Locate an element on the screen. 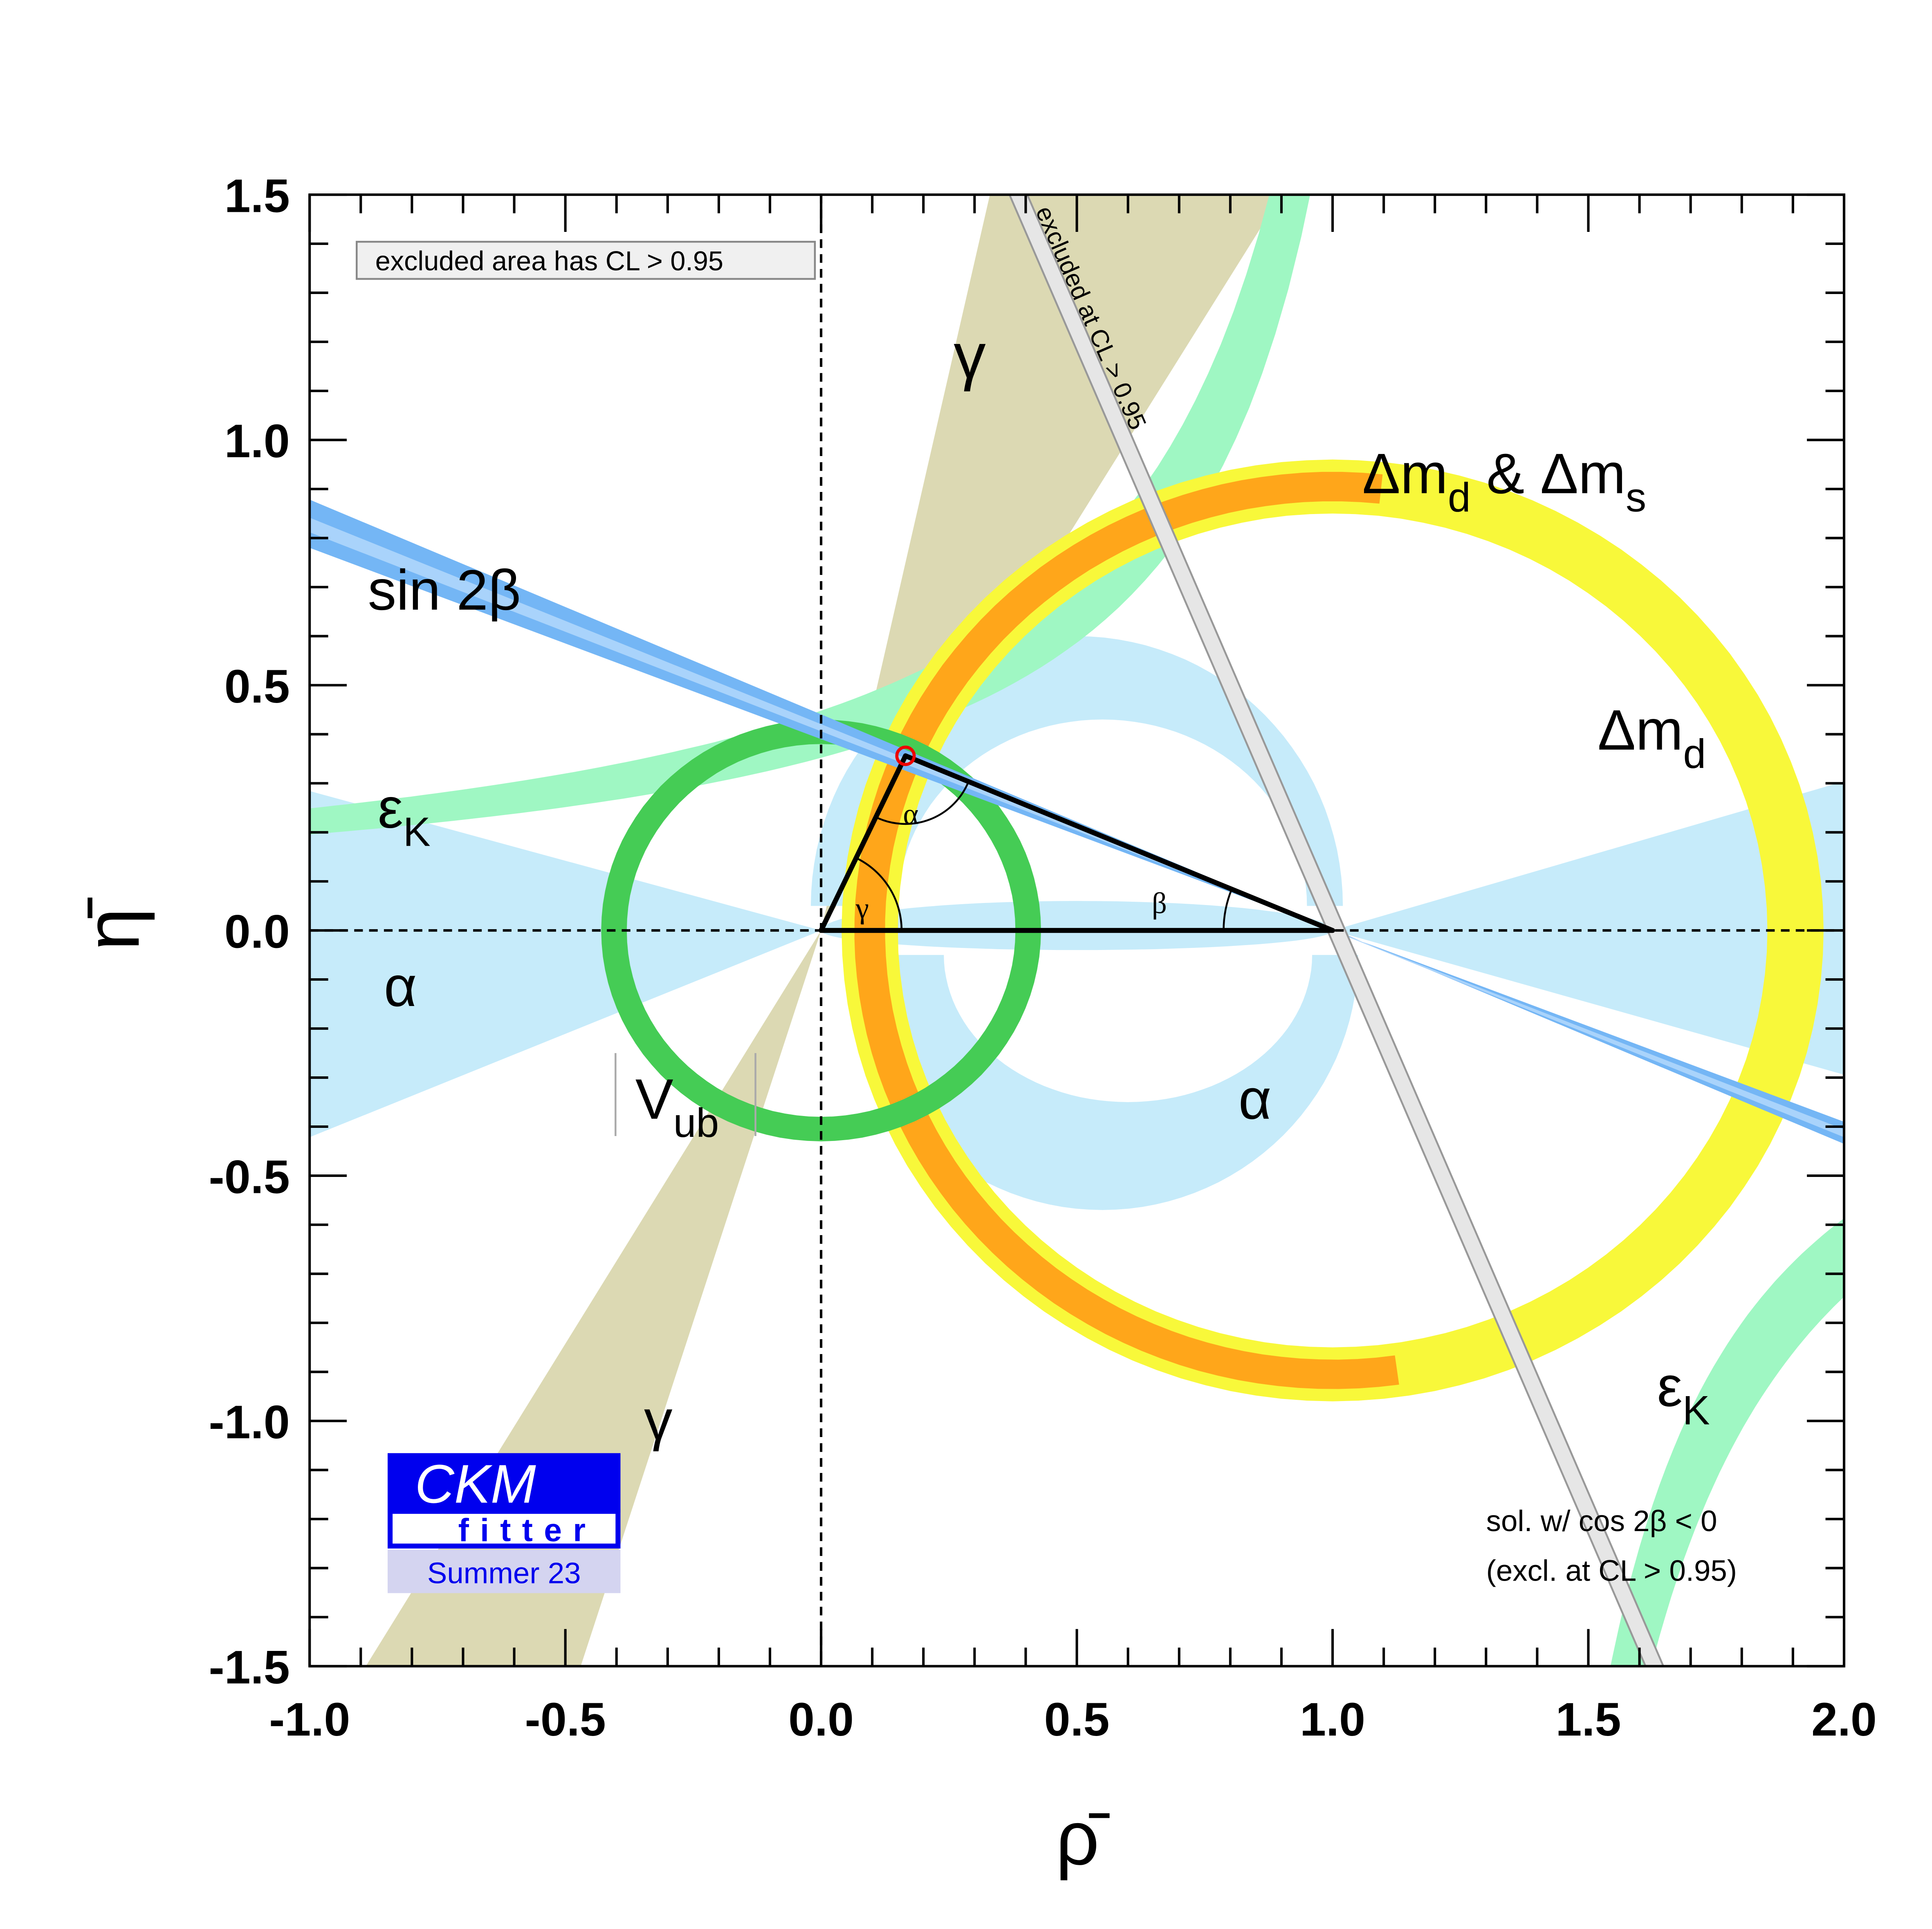  y-tick-label: -1.0 is located at coordinates (249, 1422).